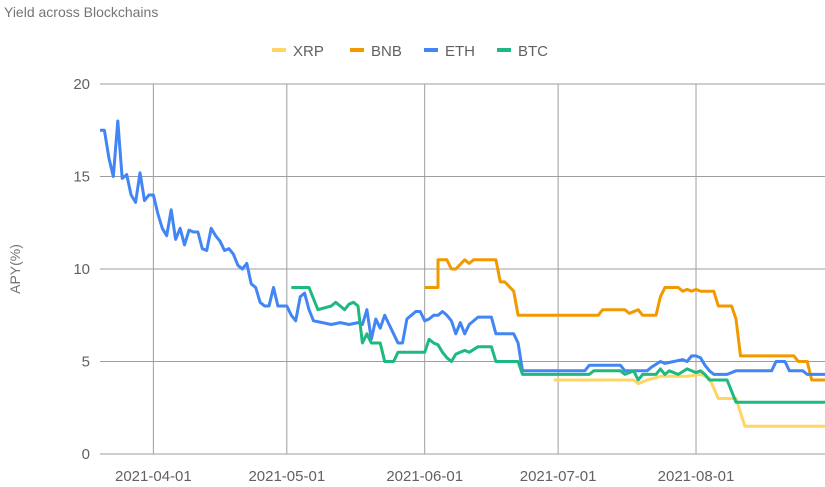 This screenshot has width=825, height=487. What do you see at coordinates (86, 362) in the screenshot?
I see `y-tick-label: 5` at bounding box center [86, 362].